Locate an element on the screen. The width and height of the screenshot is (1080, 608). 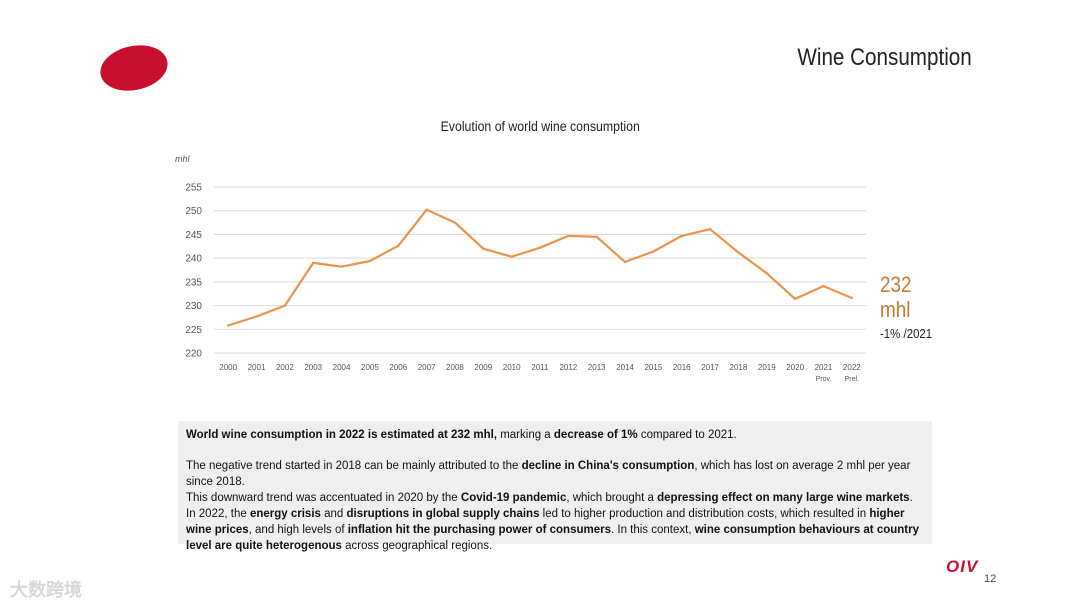
data-point-2015 is located at coordinates (653, 251).